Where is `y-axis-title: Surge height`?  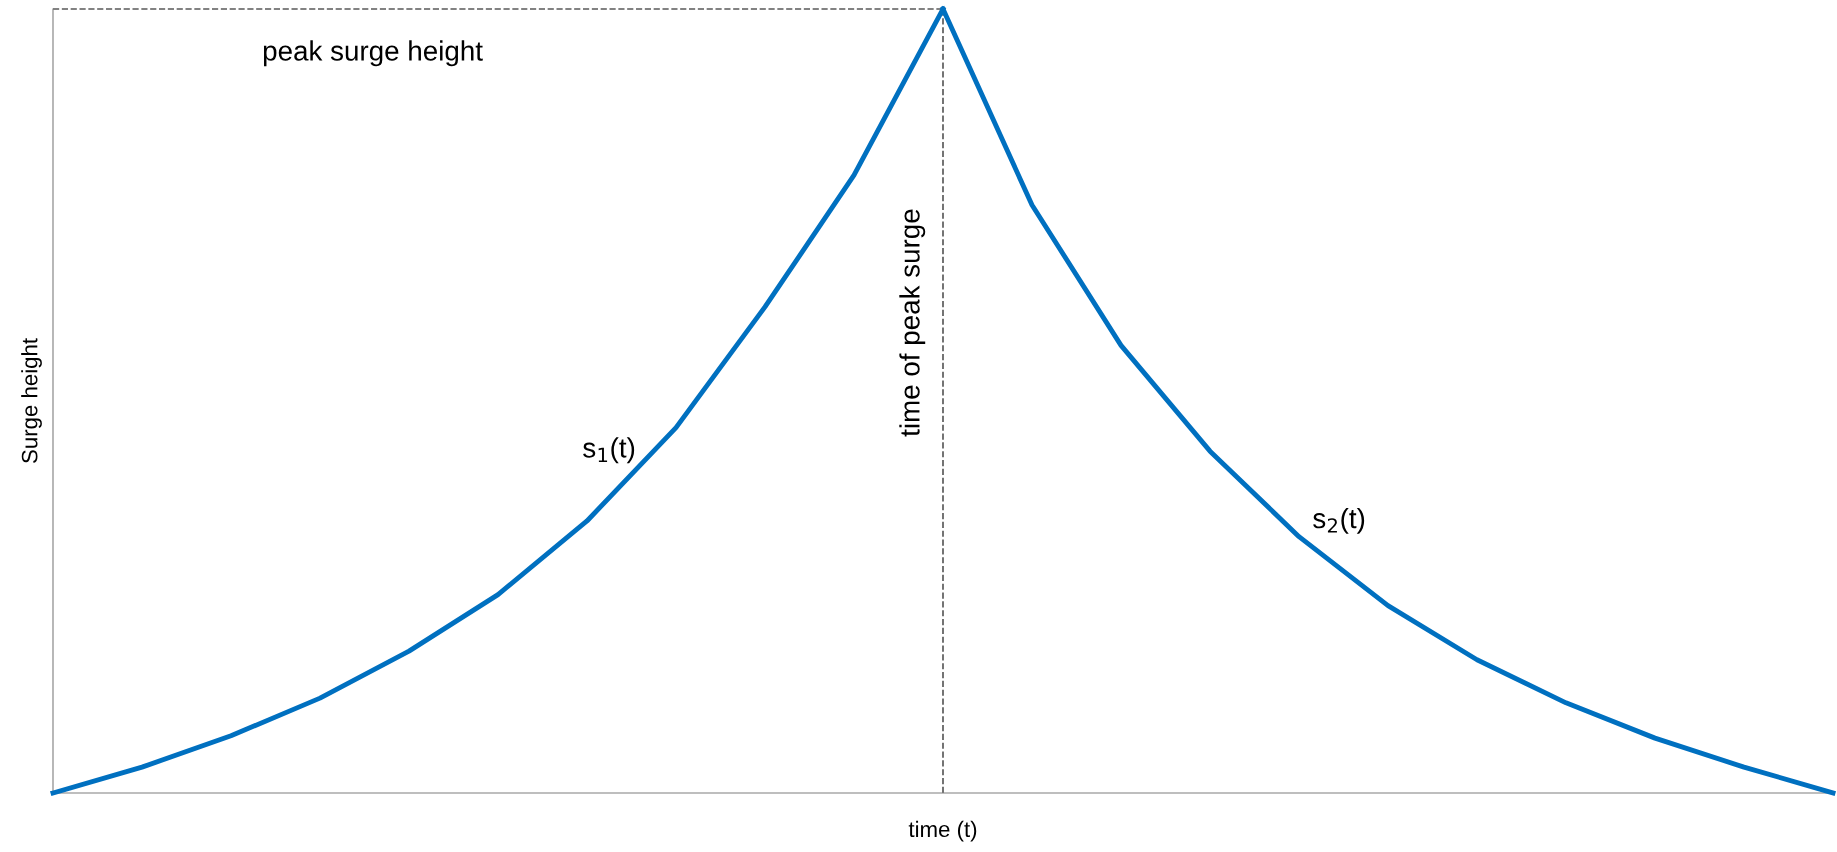
y-axis-title: Surge height is located at coordinates (31, 400).